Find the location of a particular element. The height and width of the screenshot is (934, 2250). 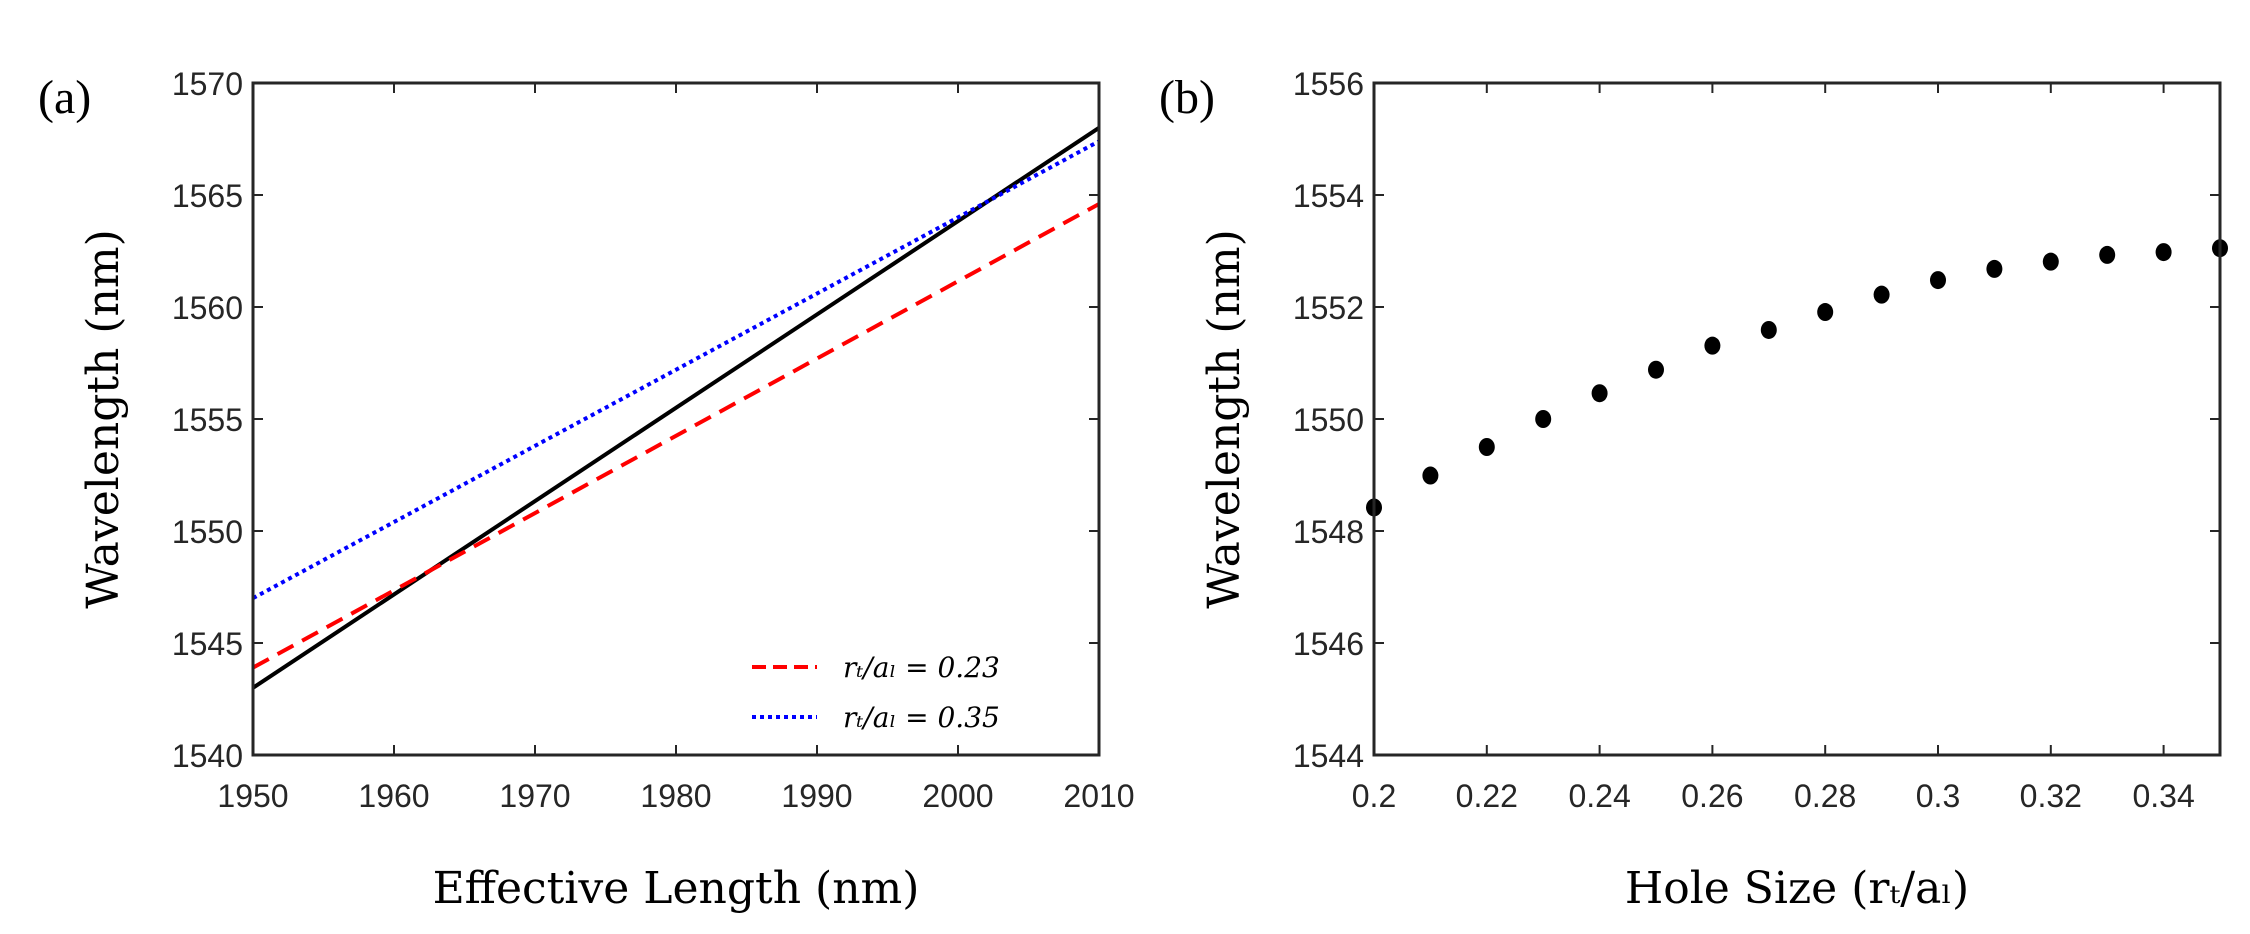

panel-label: (b) is located at coordinates (1187, 97).